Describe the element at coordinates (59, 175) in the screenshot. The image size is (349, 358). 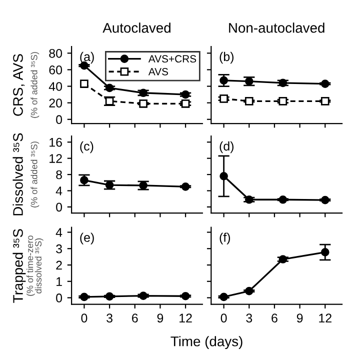
I see `y-tick-label: 8` at that location.